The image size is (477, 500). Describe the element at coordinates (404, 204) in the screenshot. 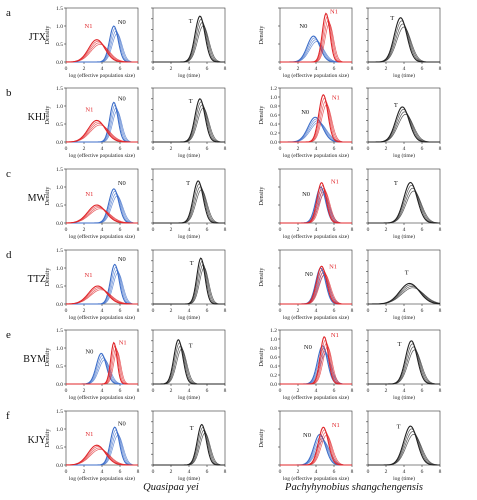

I see `panel-c-4: 0 2 4 6 8 log (time) T` at that location.